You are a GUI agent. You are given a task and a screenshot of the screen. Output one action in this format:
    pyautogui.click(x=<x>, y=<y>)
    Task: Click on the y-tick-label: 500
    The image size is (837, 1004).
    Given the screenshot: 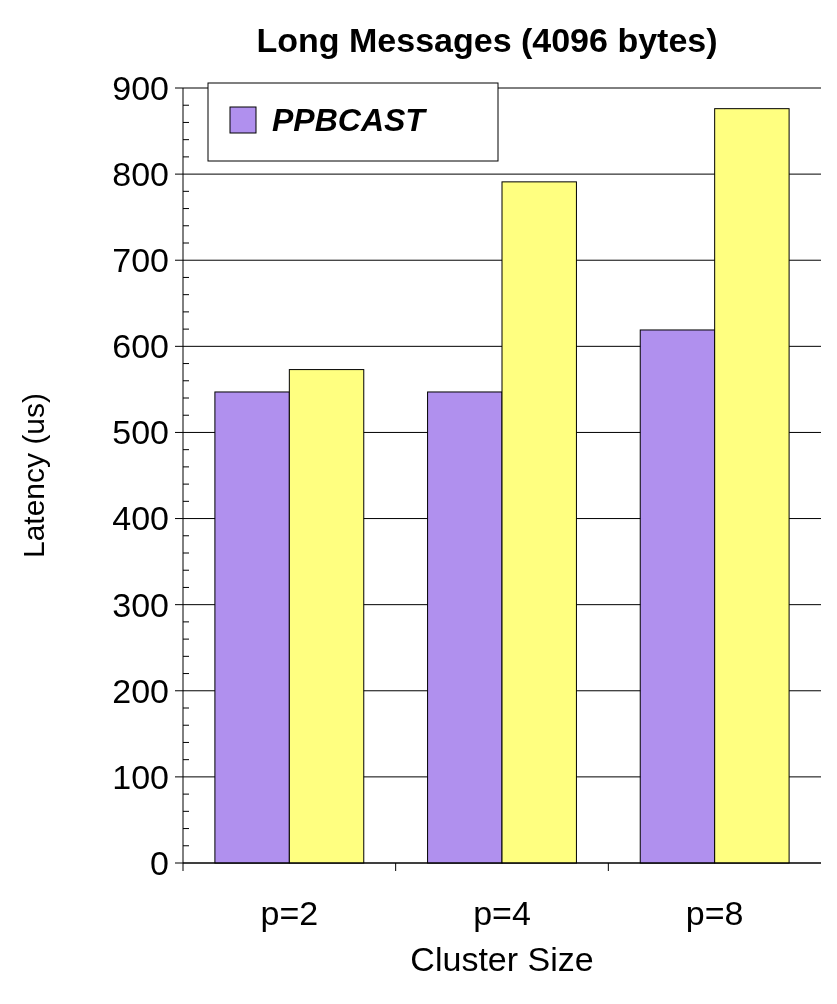 What is the action you would take?
    pyautogui.click(x=140, y=432)
    